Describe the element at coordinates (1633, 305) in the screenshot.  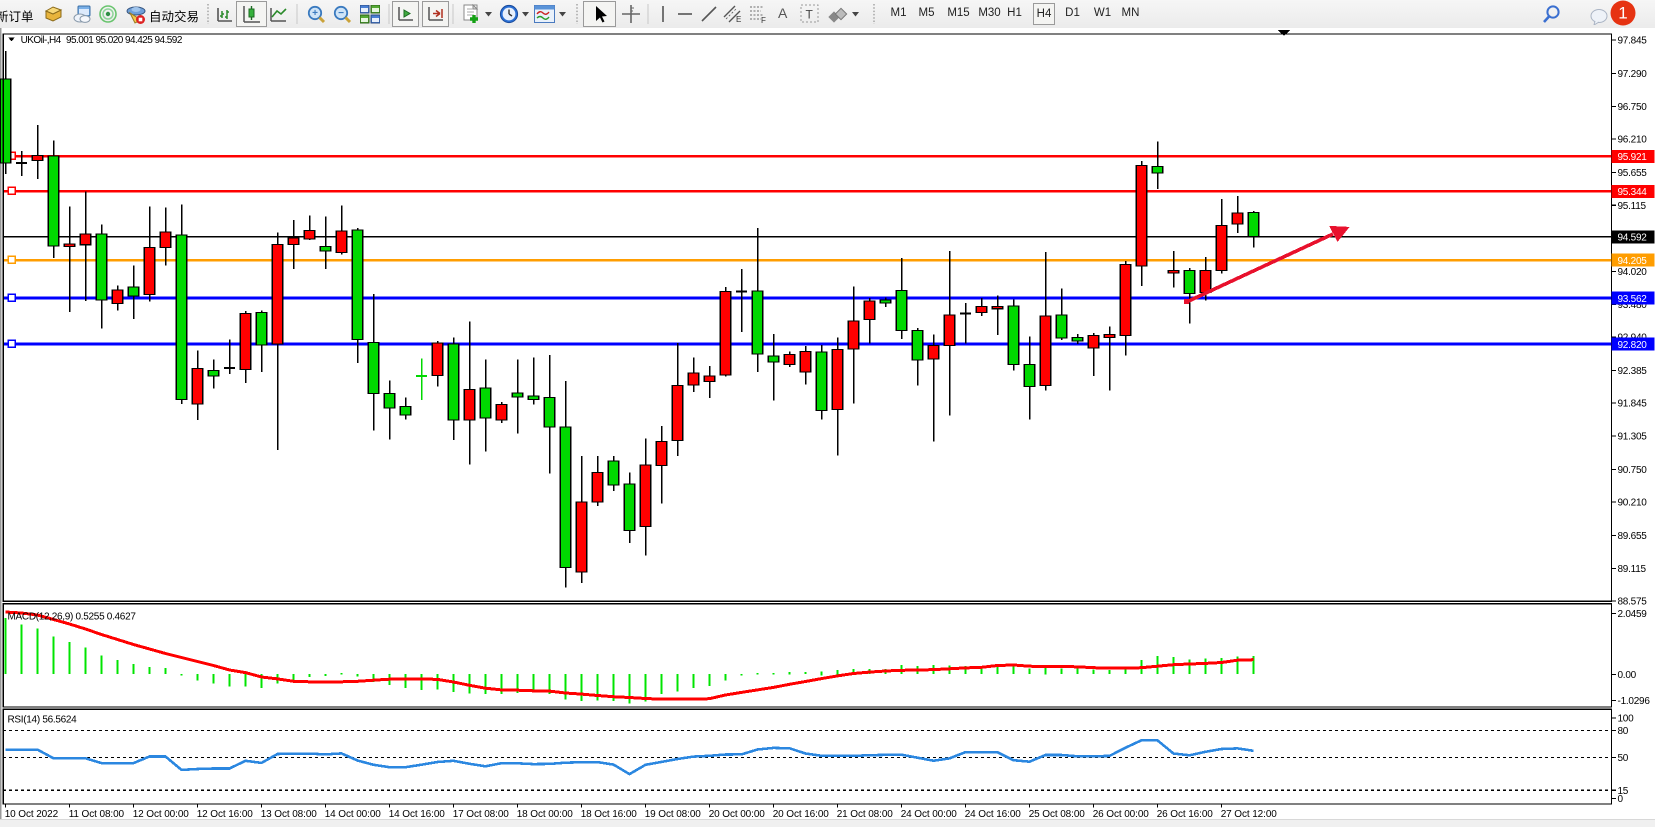
I see `svg-text: 93.480` at that location.